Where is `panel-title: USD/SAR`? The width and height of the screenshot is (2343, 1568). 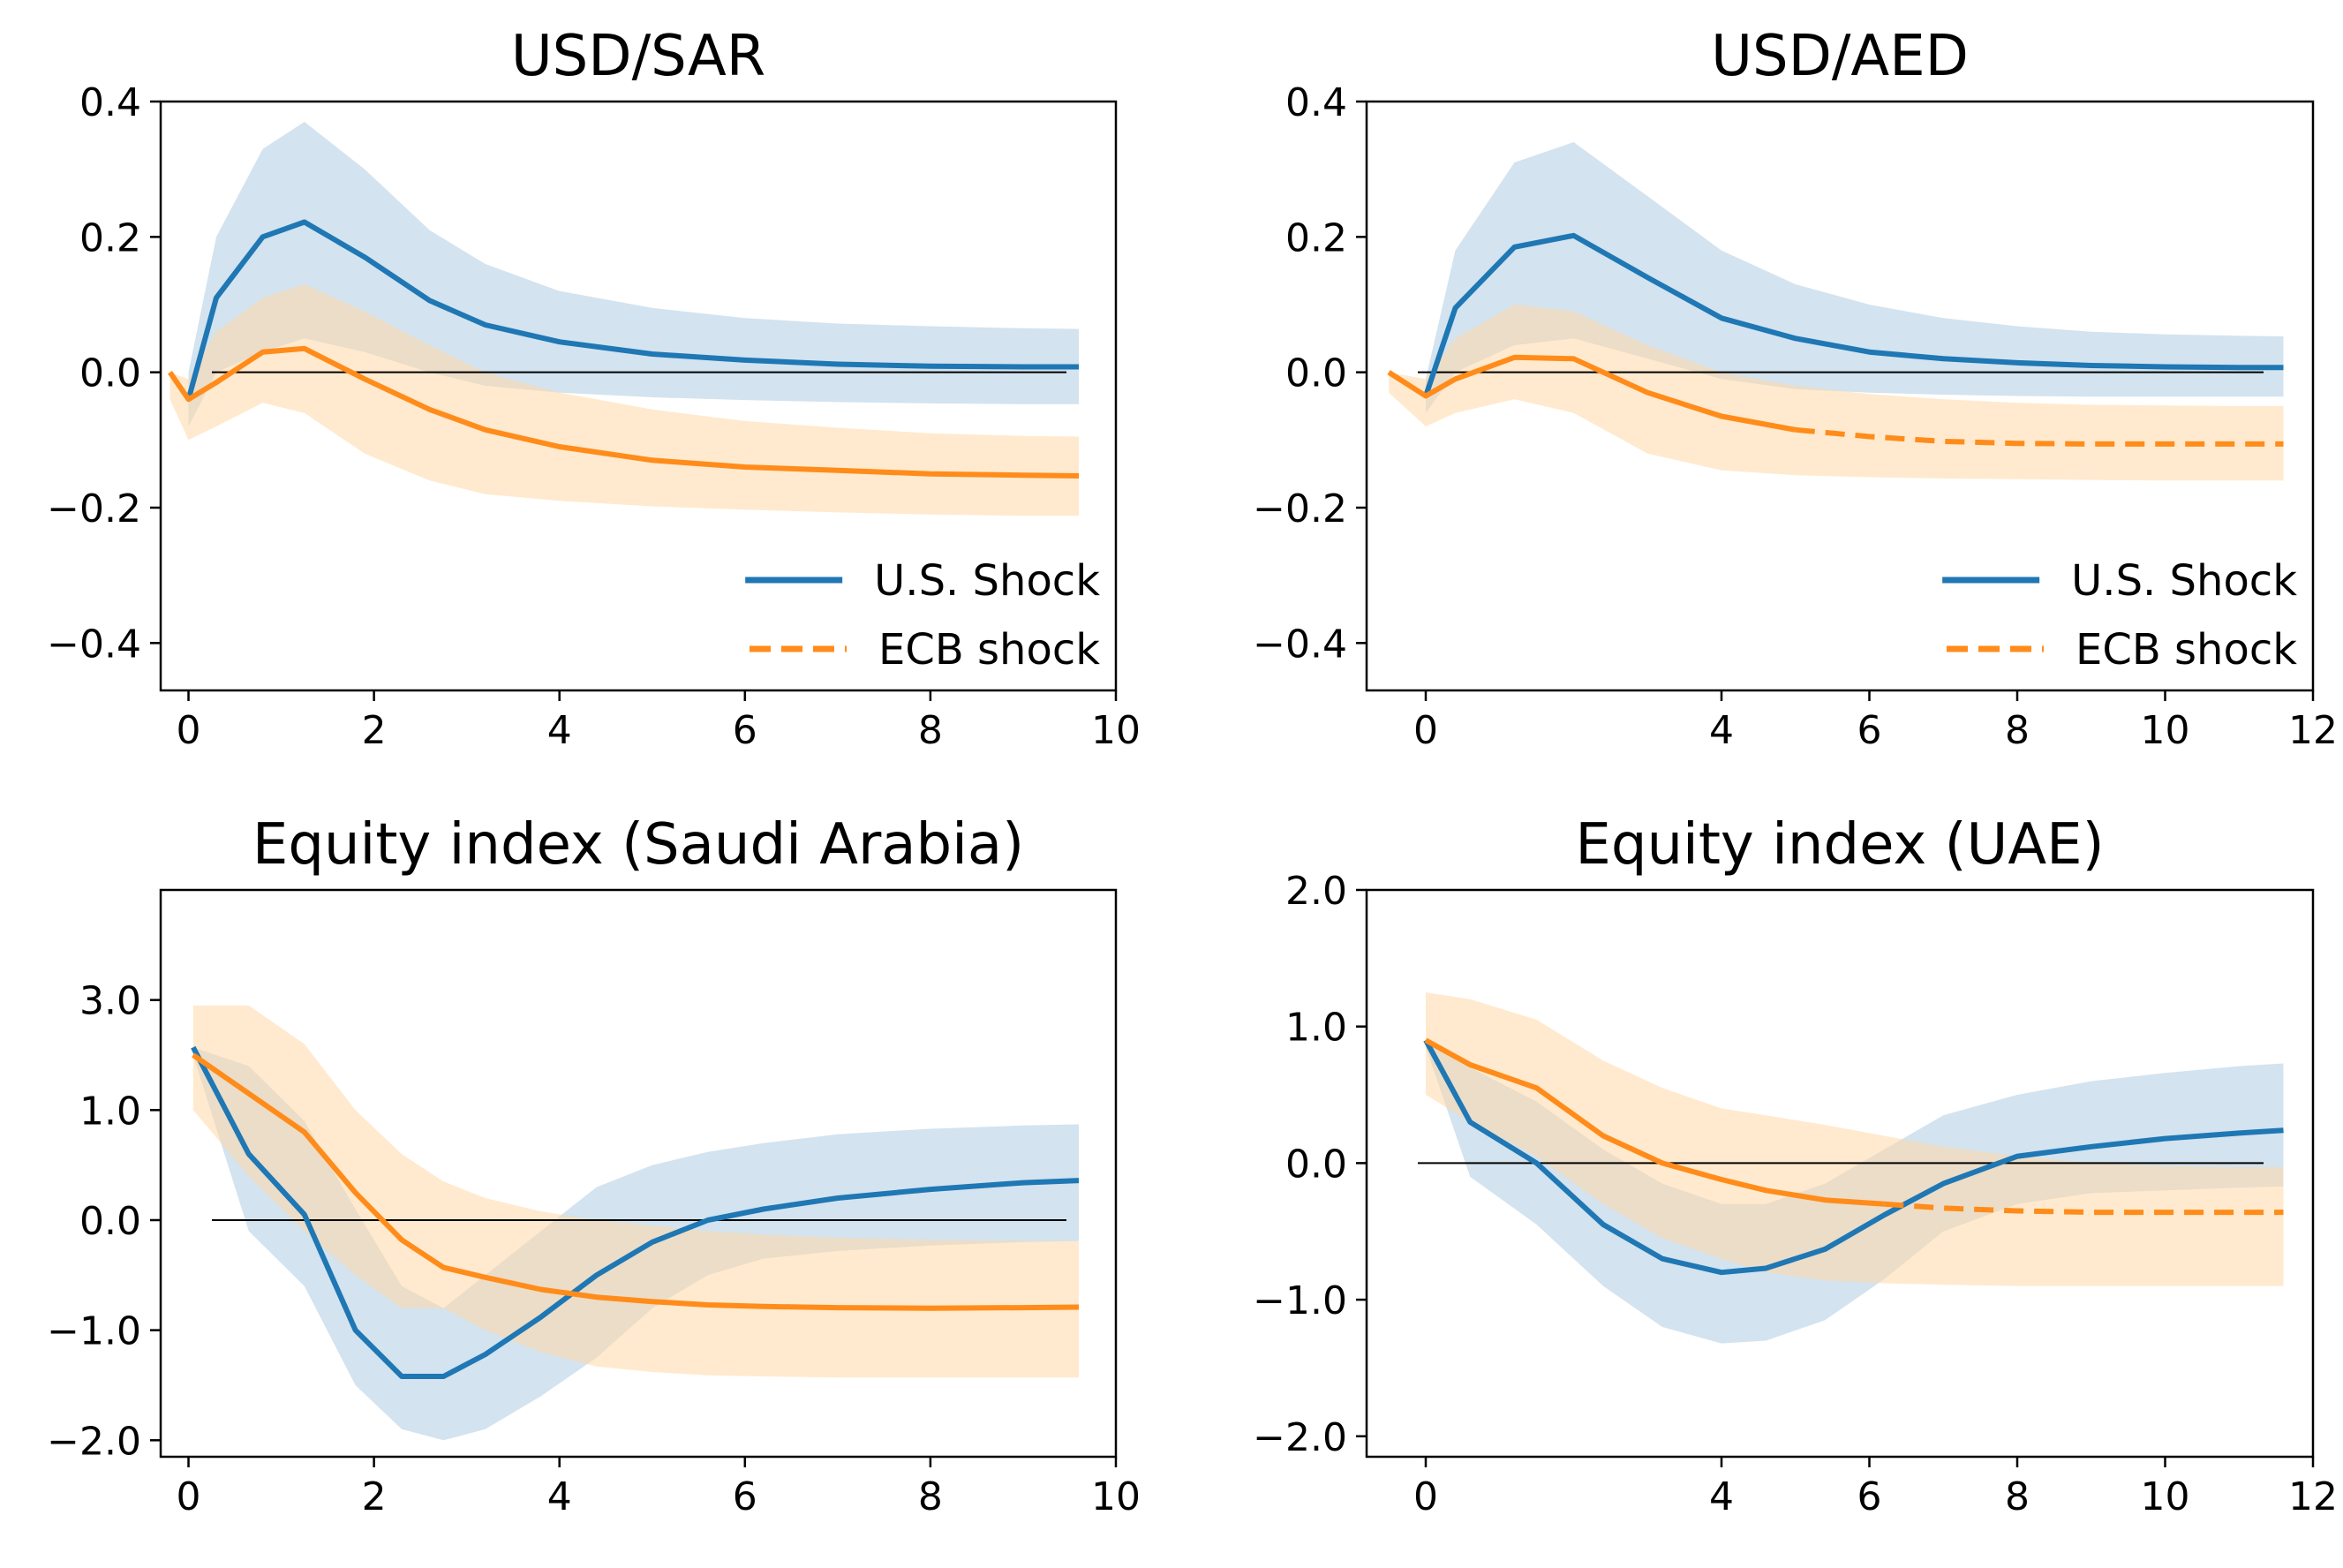 panel-title: USD/SAR is located at coordinates (638, 56).